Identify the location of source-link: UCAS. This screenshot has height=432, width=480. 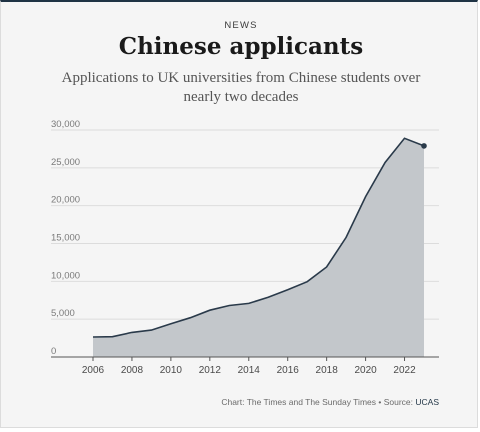
(427, 402).